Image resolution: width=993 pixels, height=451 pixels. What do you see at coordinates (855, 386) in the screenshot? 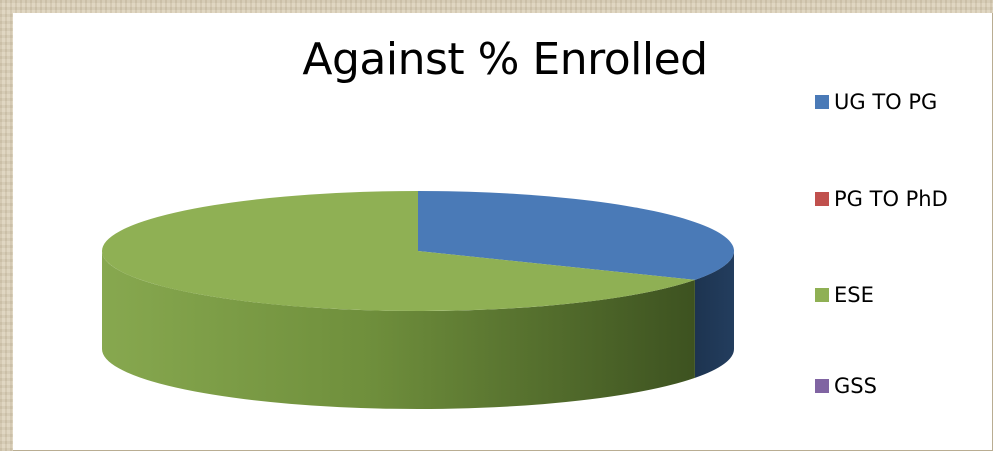
I see `legend-label: GSS` at bounding box center [855, 386].